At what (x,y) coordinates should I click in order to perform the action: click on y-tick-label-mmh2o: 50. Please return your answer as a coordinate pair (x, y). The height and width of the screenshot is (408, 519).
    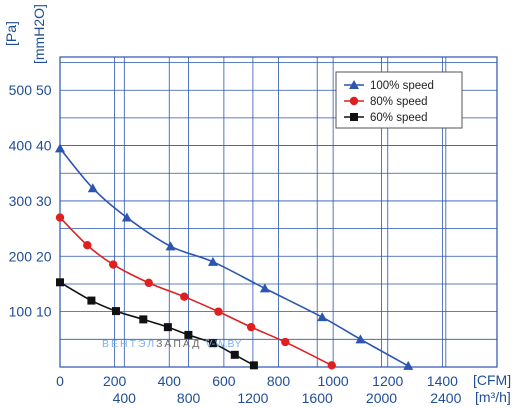
    Looking at the image, I should click on (44, 90).